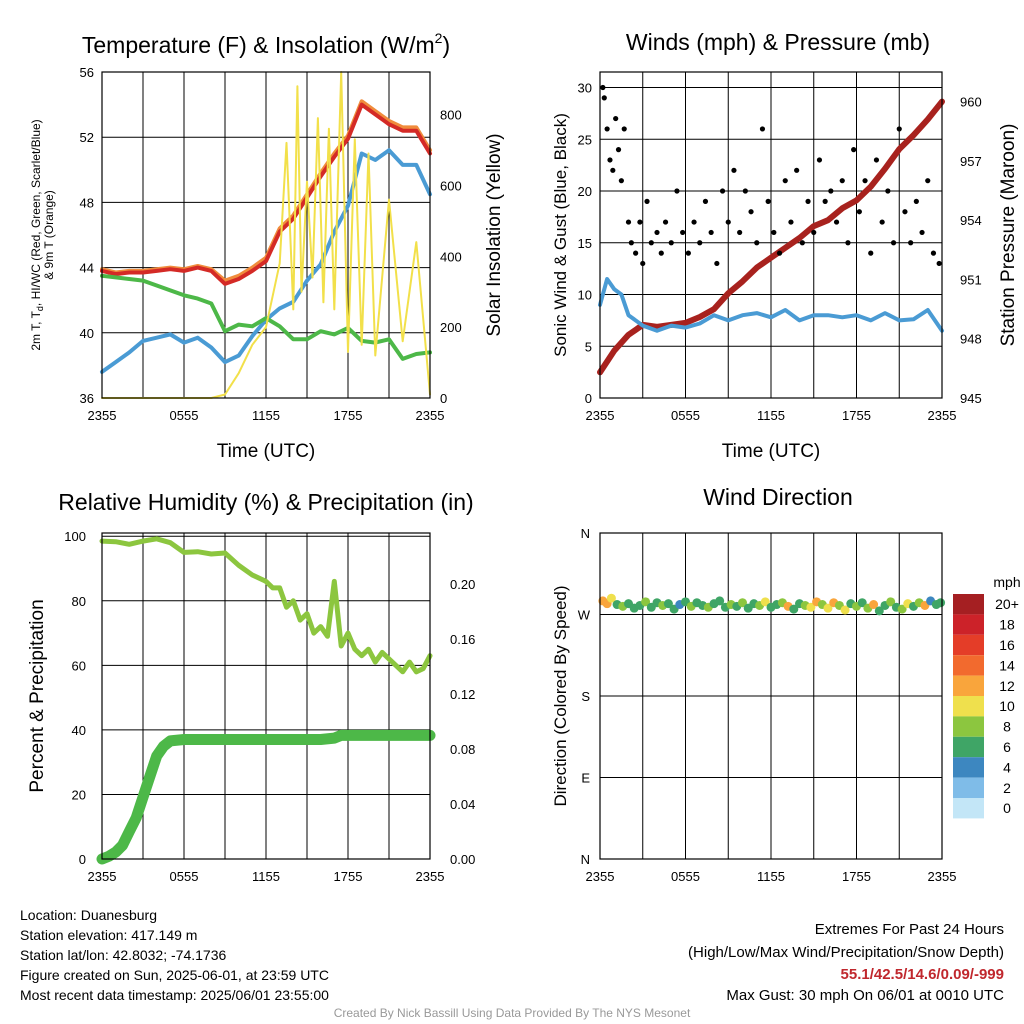 This screenshot has height=1024, width=1024. Describe the element at coordinates (1007, 665) in the screenshot. I see `legend-label: 14` at that location.